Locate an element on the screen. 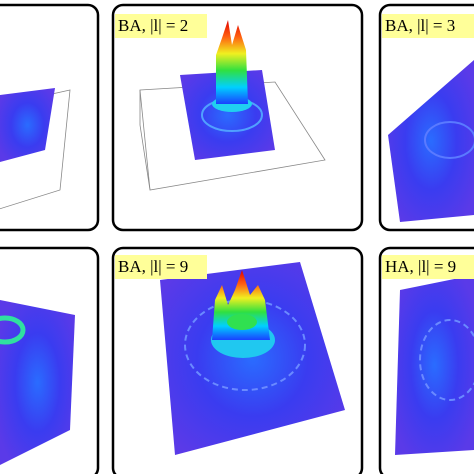 The image size is (474, 474). panel: HA, |l| = 9 is located at coordinates (426, 360).